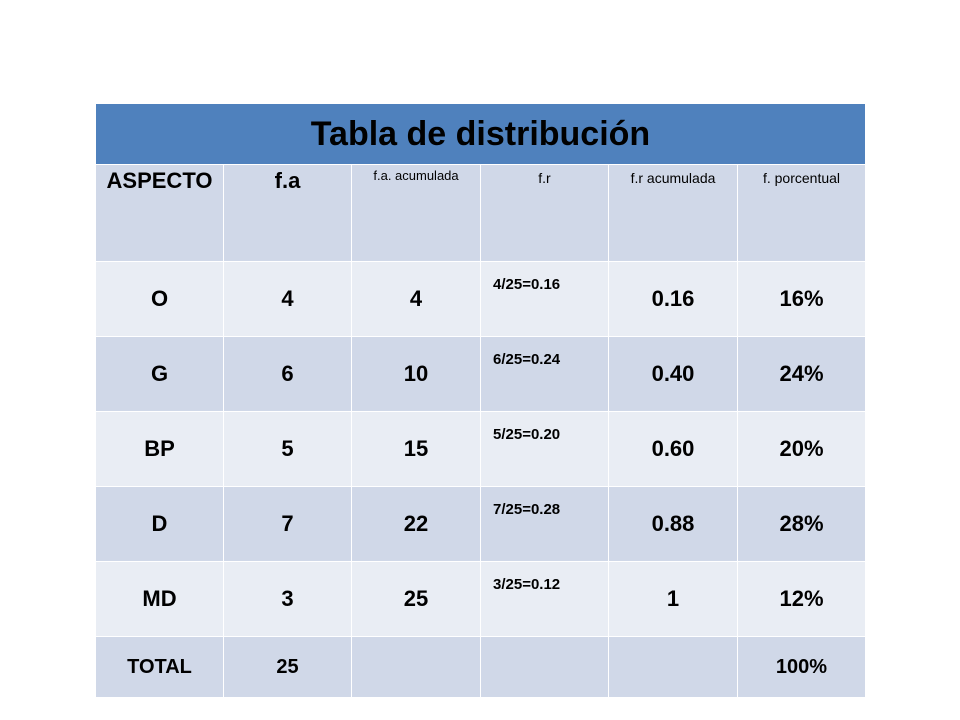  Describe the element at coordinates (801, 449) in the screenshot. I see `cell-porcentual: 20%` at that location.